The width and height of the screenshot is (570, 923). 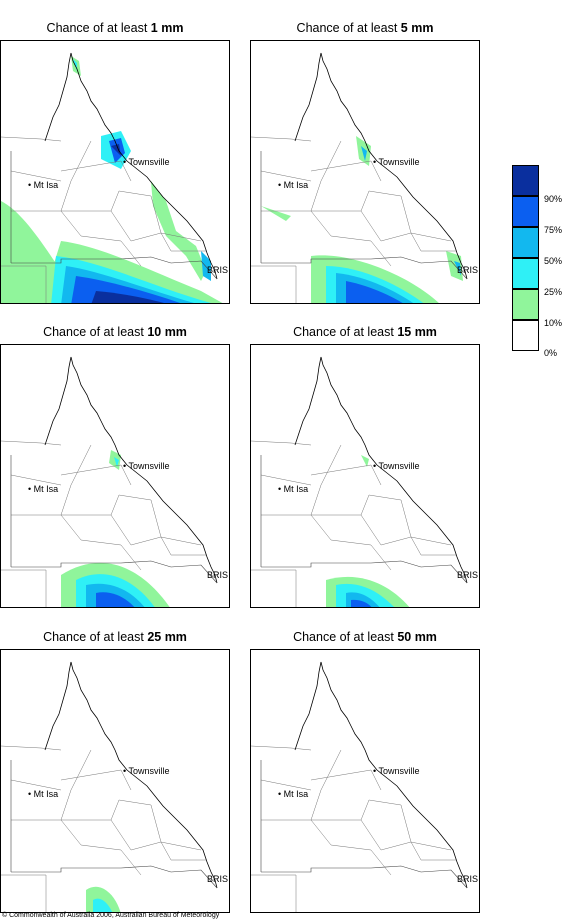 What do you see at coordinates (553, 323) in the screenshot?
I see `legend-label-10: 10%` at bounding box center [553, 323].